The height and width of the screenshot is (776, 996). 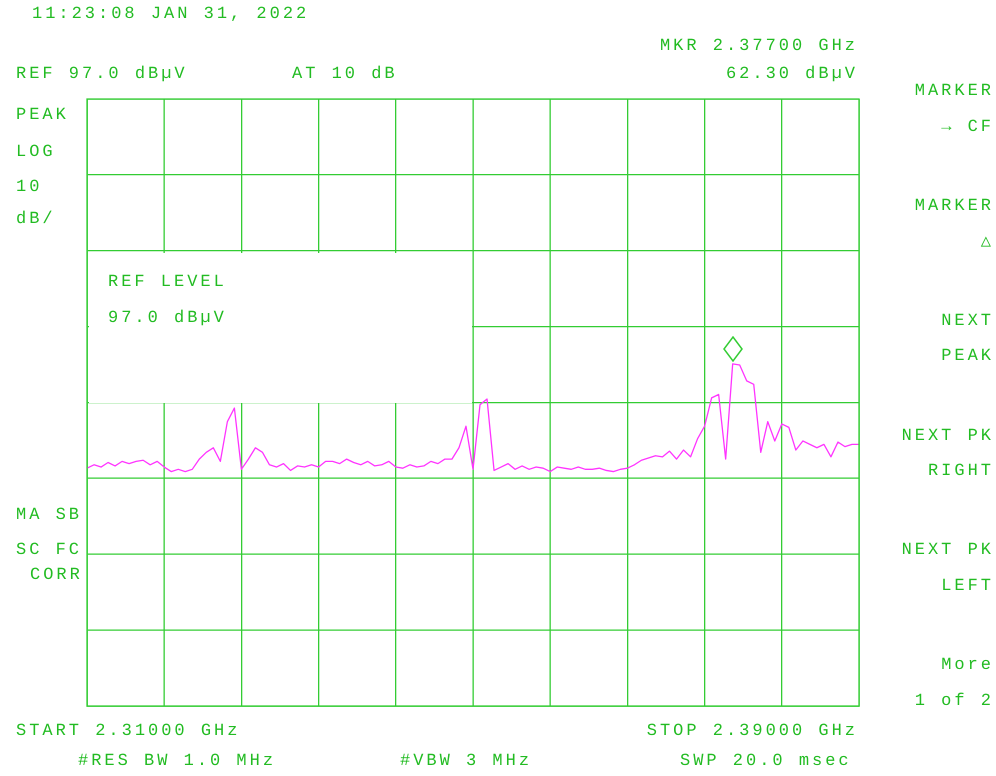 I want to click on text: 62.30 dBµV, so click(x=792, y=75).